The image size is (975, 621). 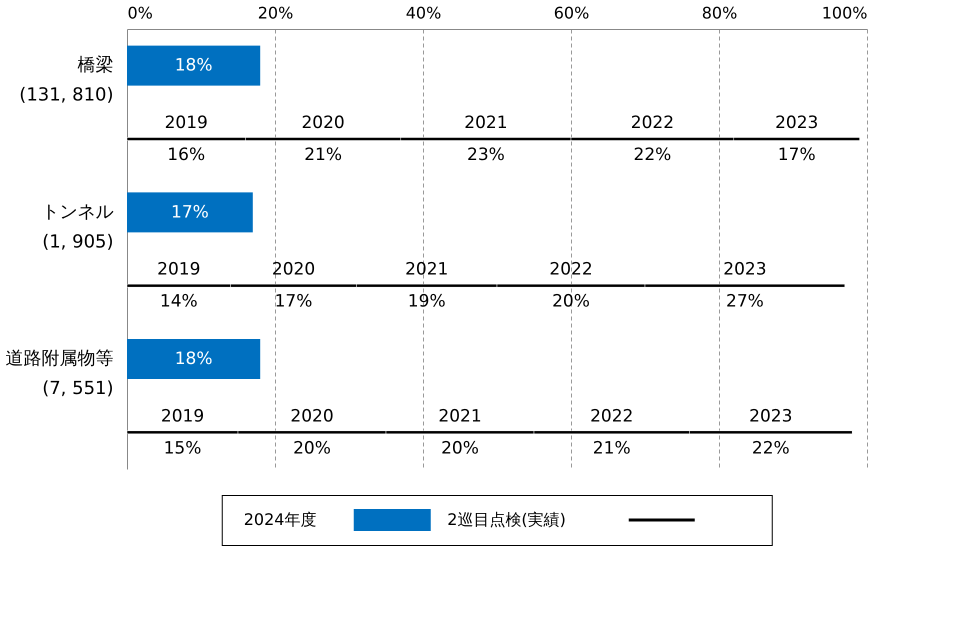 I want to click on data-label: 19%, so click(x=427, y=302).